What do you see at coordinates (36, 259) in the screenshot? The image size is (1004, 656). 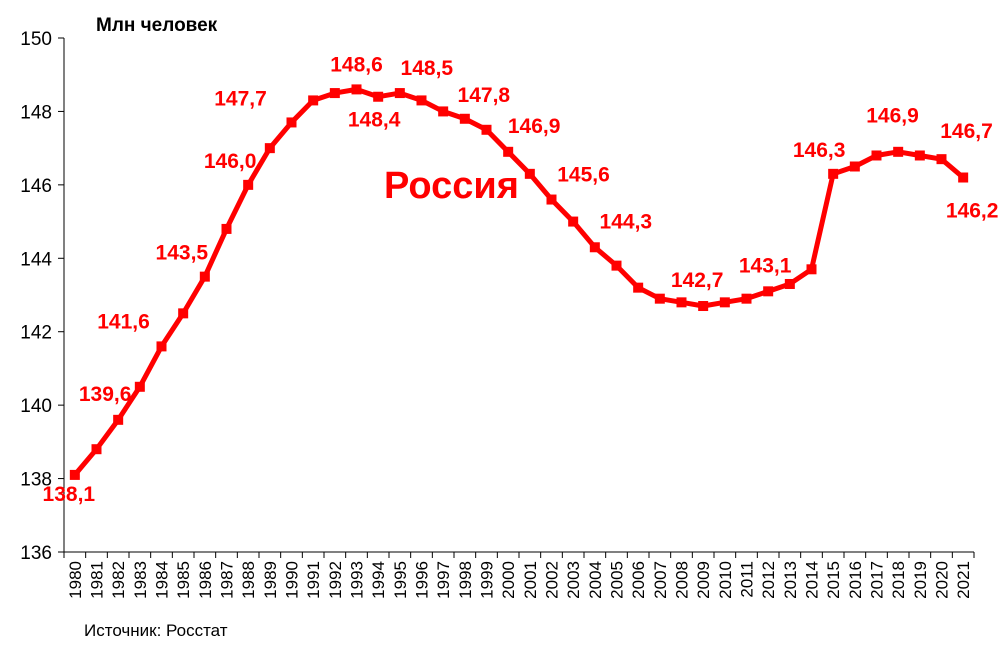 I see `y-tick-label: 144` at bounding box center [36, 259].